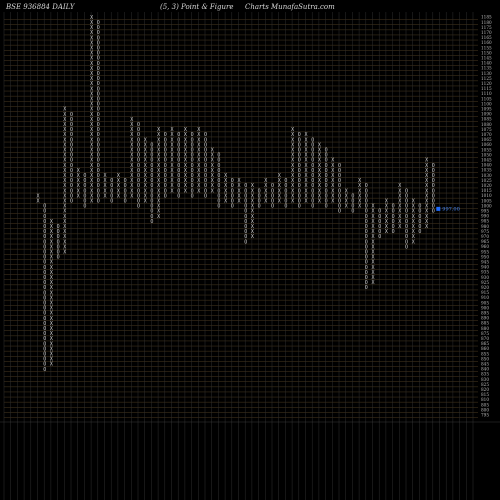 The width and height of the screenshot is (500, 500). What do you see at coordinates (486, 124) in the screenshot?
I see `y-tick-label: 1080` at bounding box center [486, 124].